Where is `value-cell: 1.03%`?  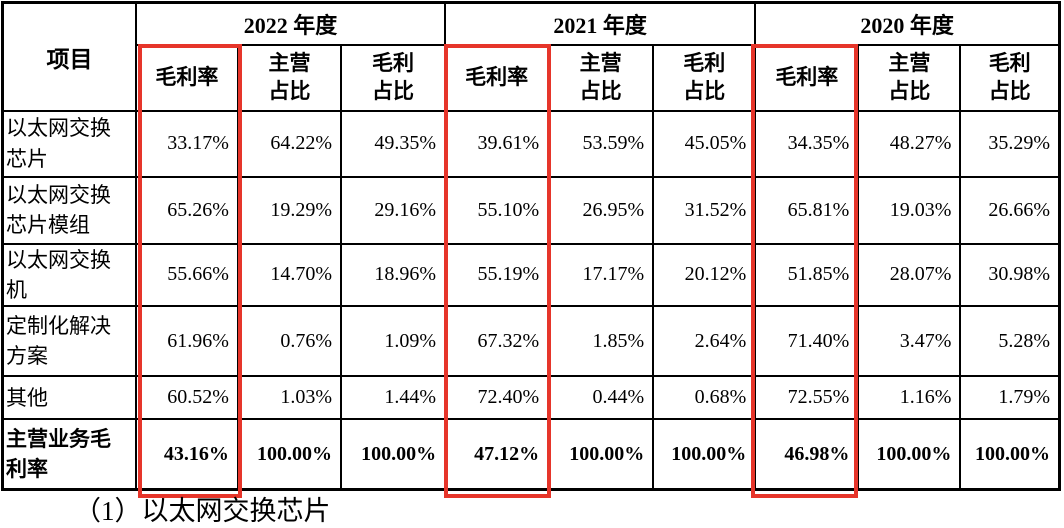 value-cell: 1.03% is located at coordinates (289, 398).